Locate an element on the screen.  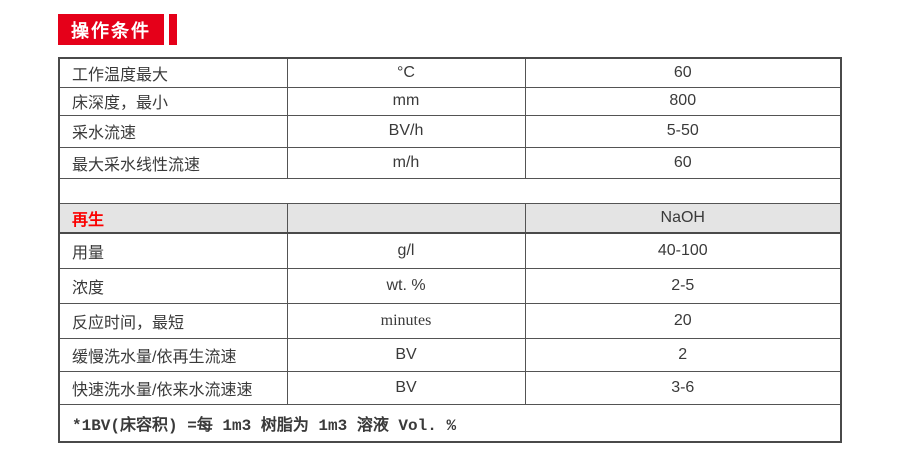
row-unit: g/l is located at coordinates (406, 250).